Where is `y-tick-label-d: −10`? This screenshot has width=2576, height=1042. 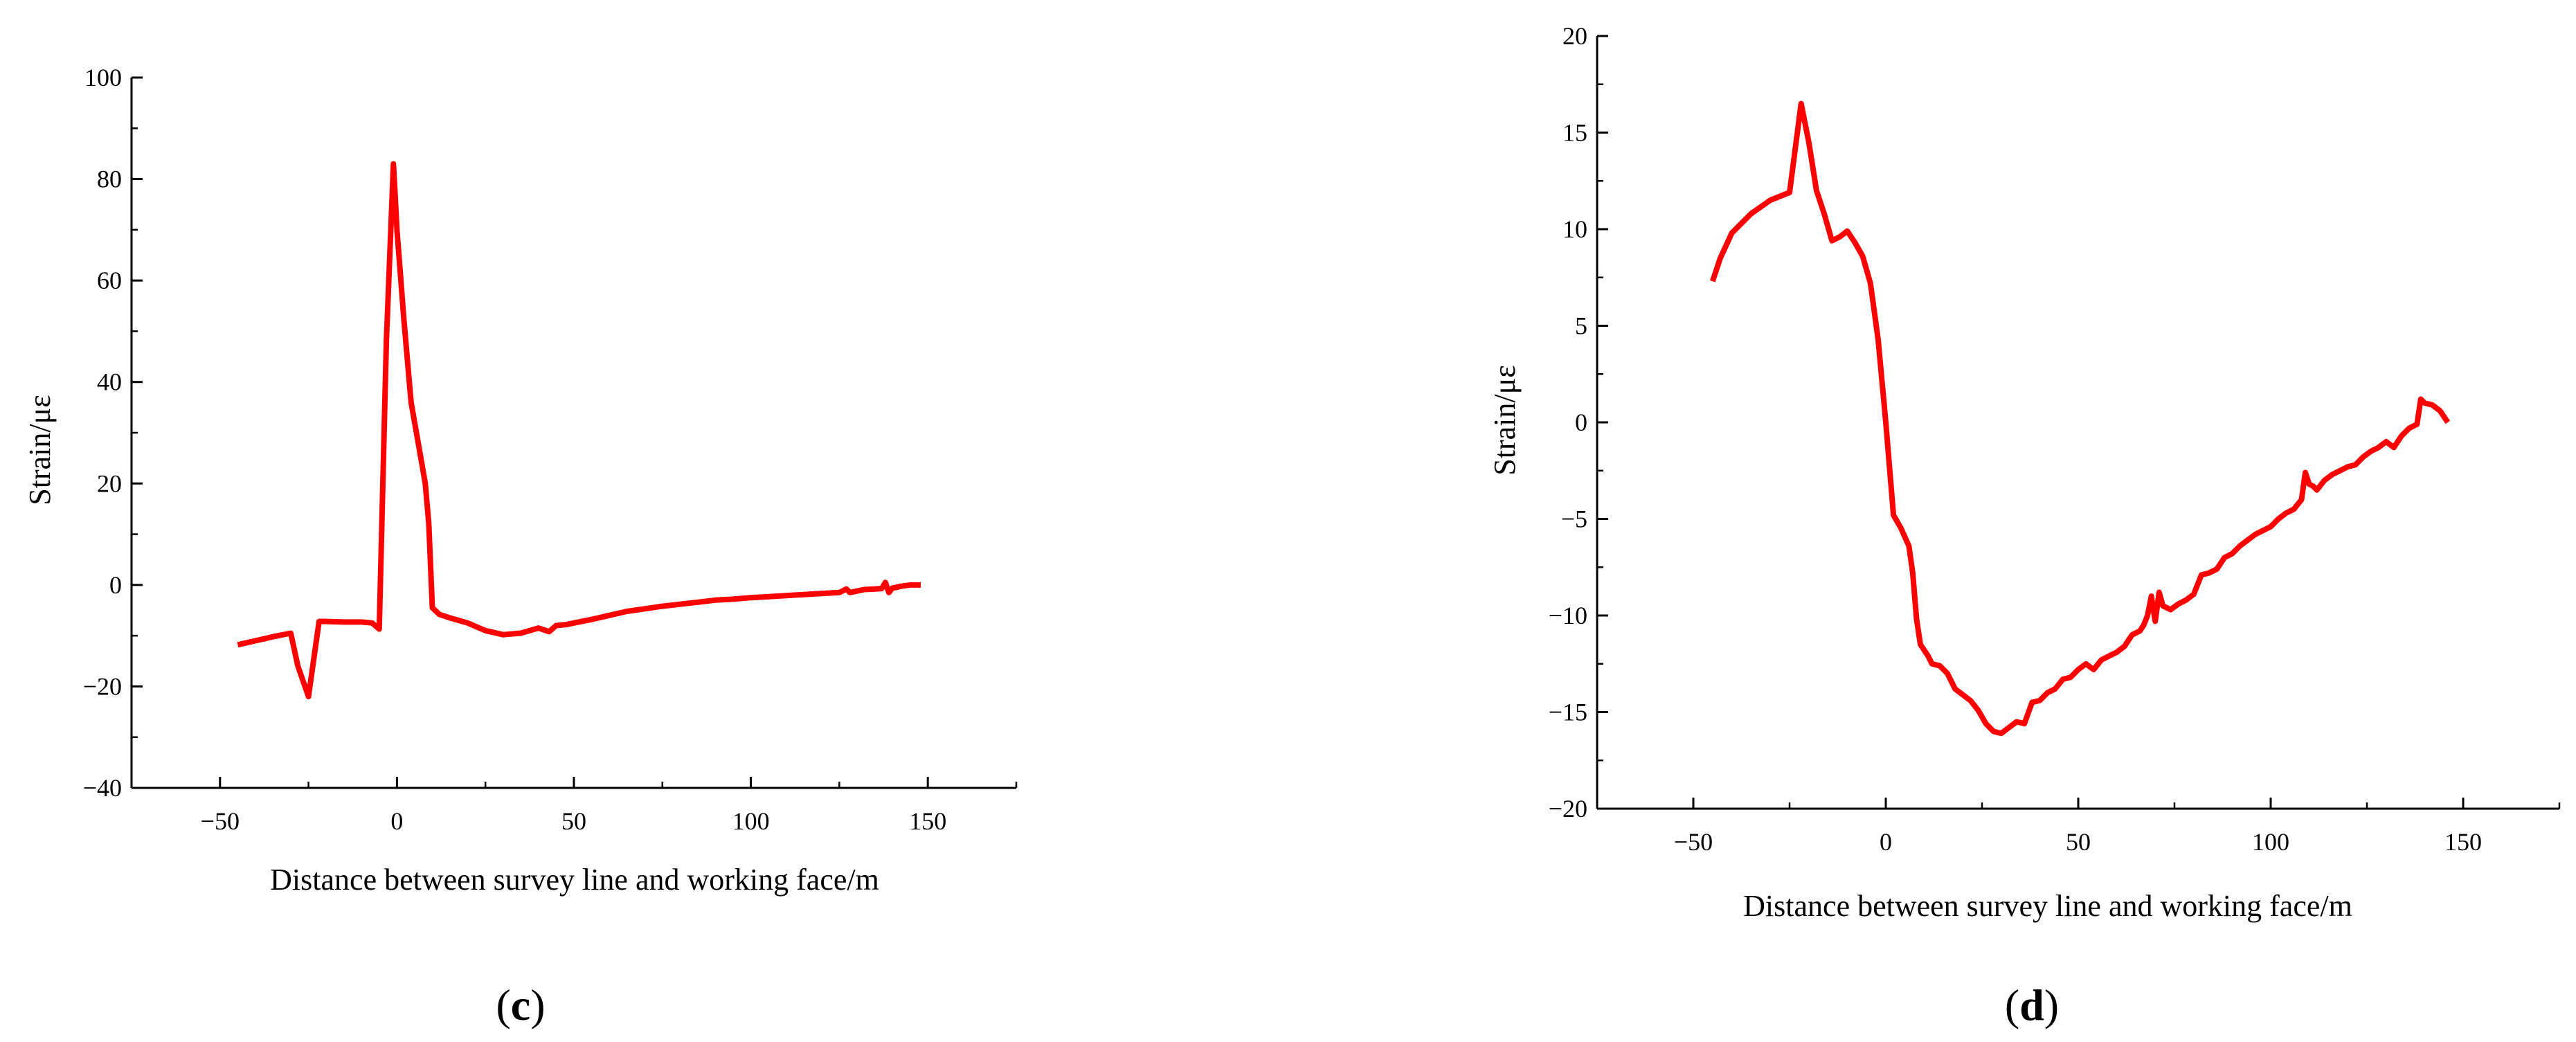 y-tick-label-d: −10 is located at coordinates (1568, 615).